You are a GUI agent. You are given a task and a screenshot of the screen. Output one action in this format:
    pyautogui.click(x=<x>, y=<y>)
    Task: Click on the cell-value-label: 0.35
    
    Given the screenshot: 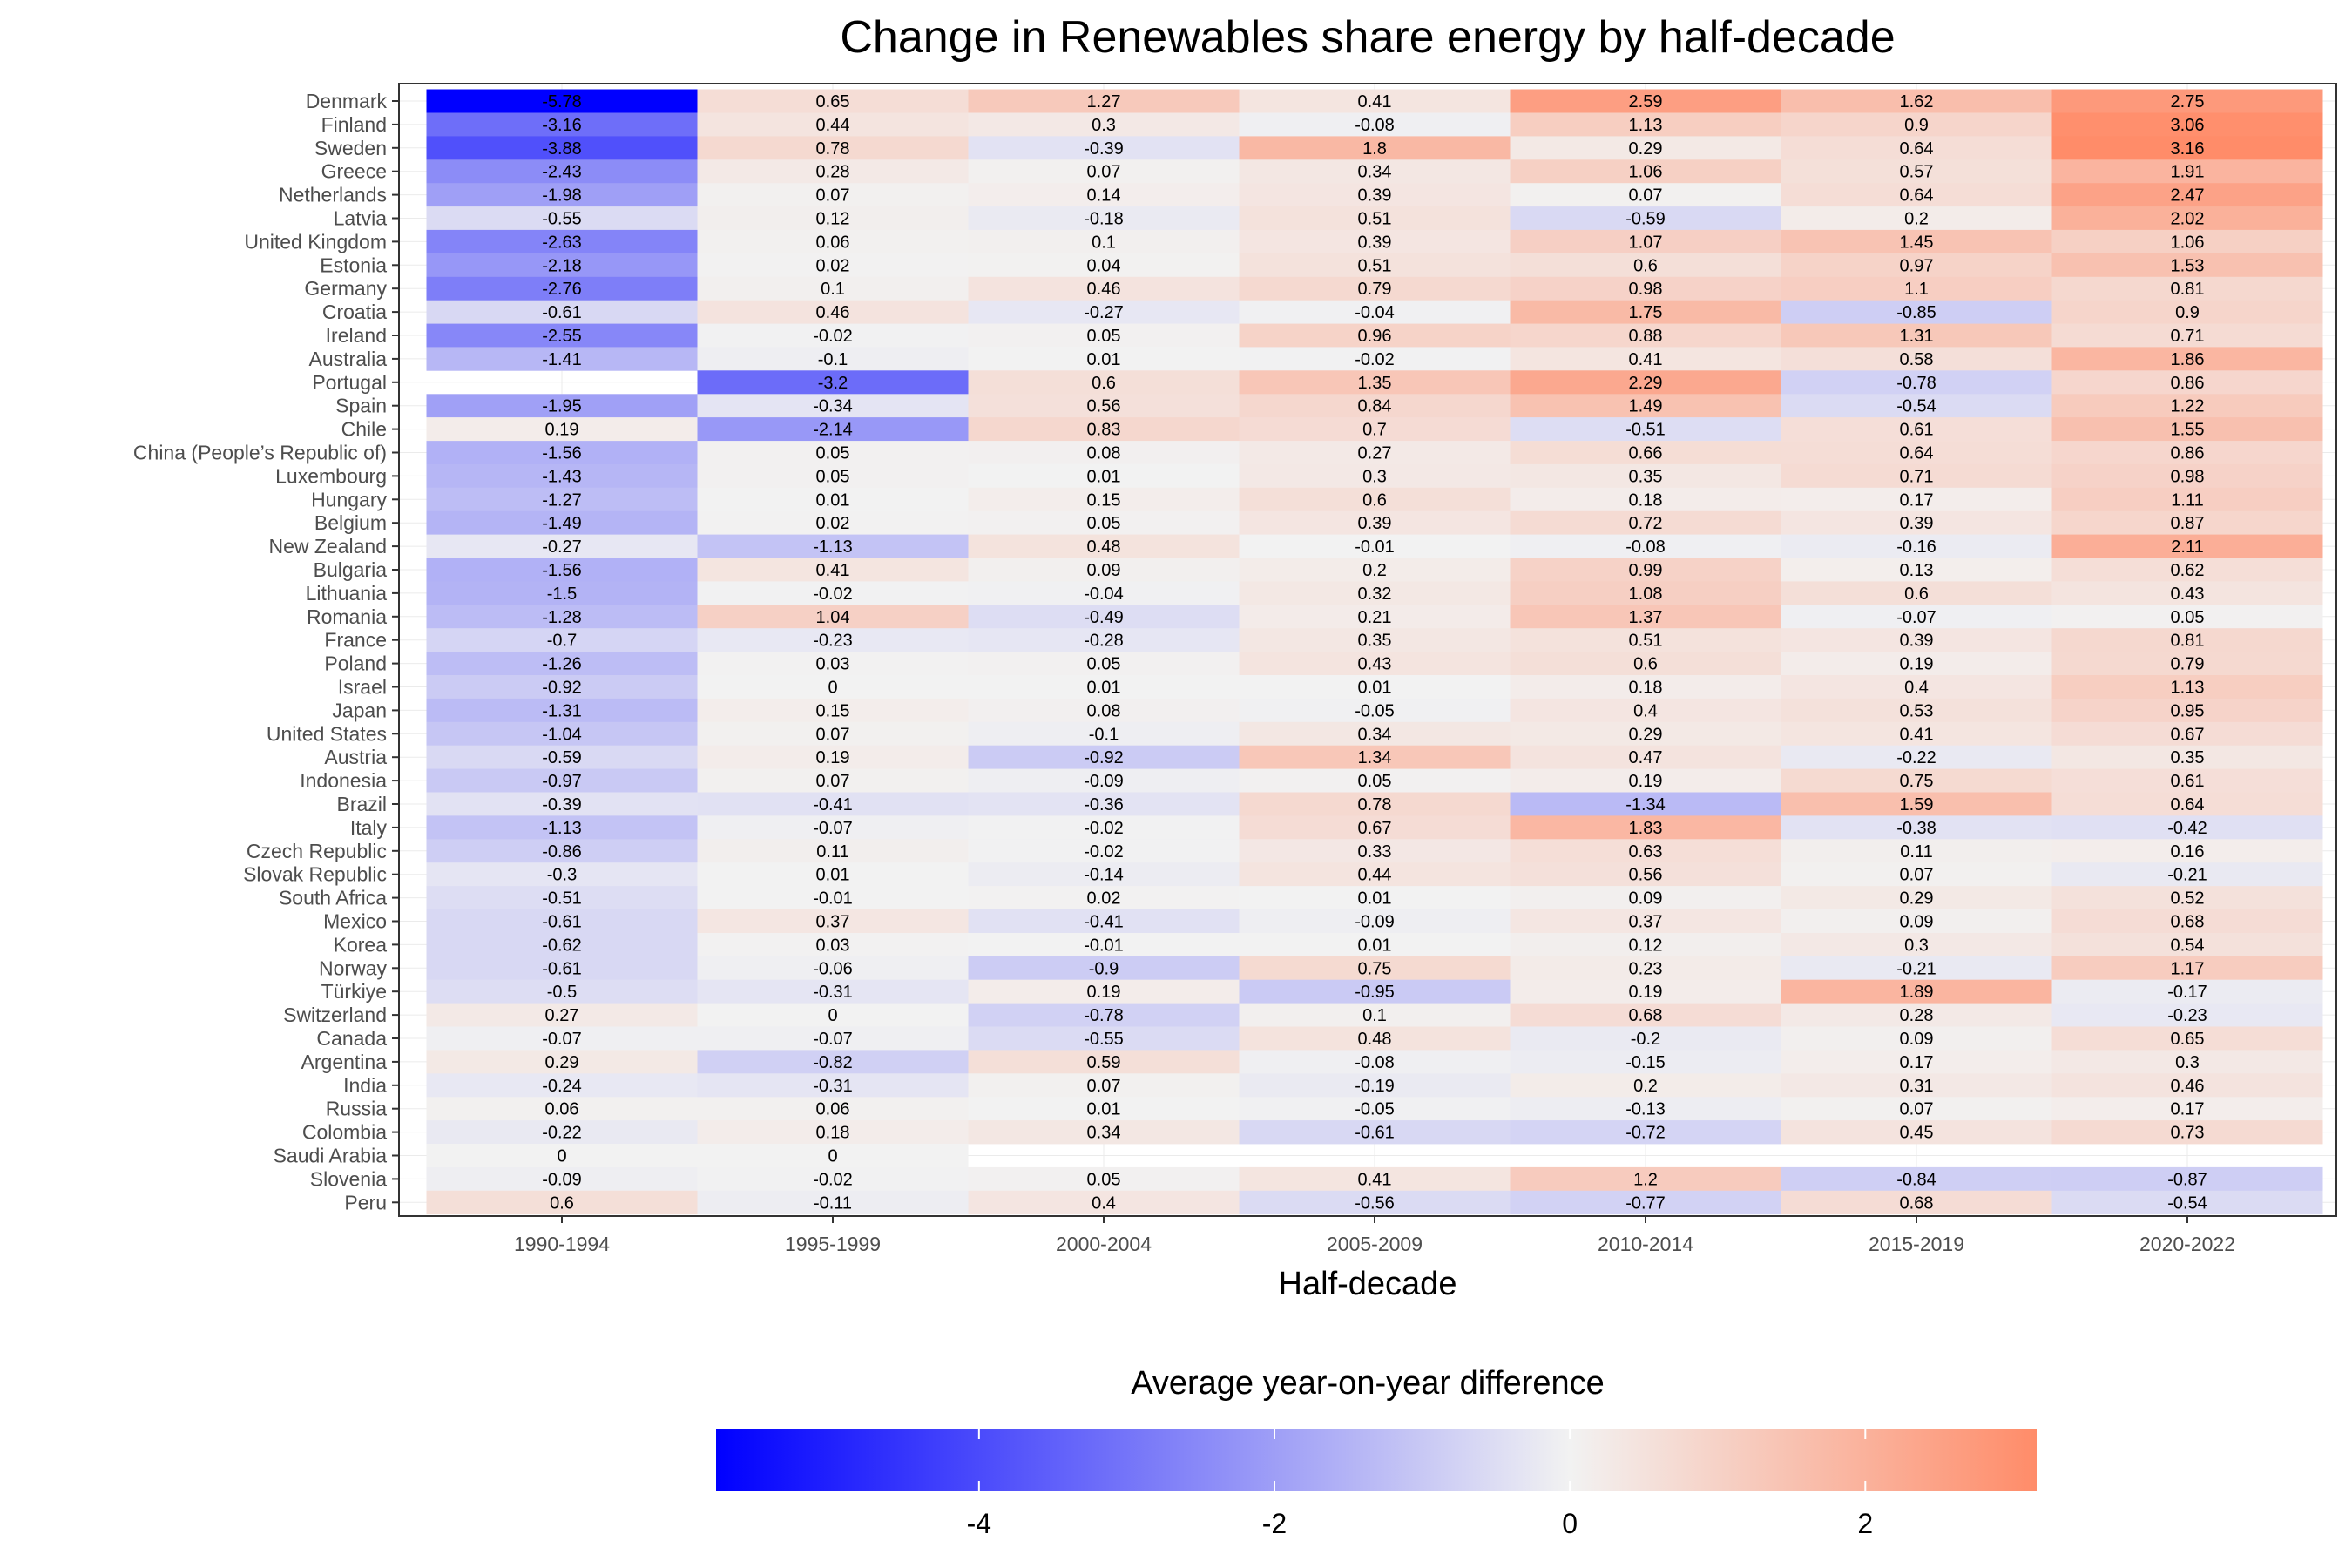 What is the action you would take?
    pyautogui.click(x=1375, y=641)
    